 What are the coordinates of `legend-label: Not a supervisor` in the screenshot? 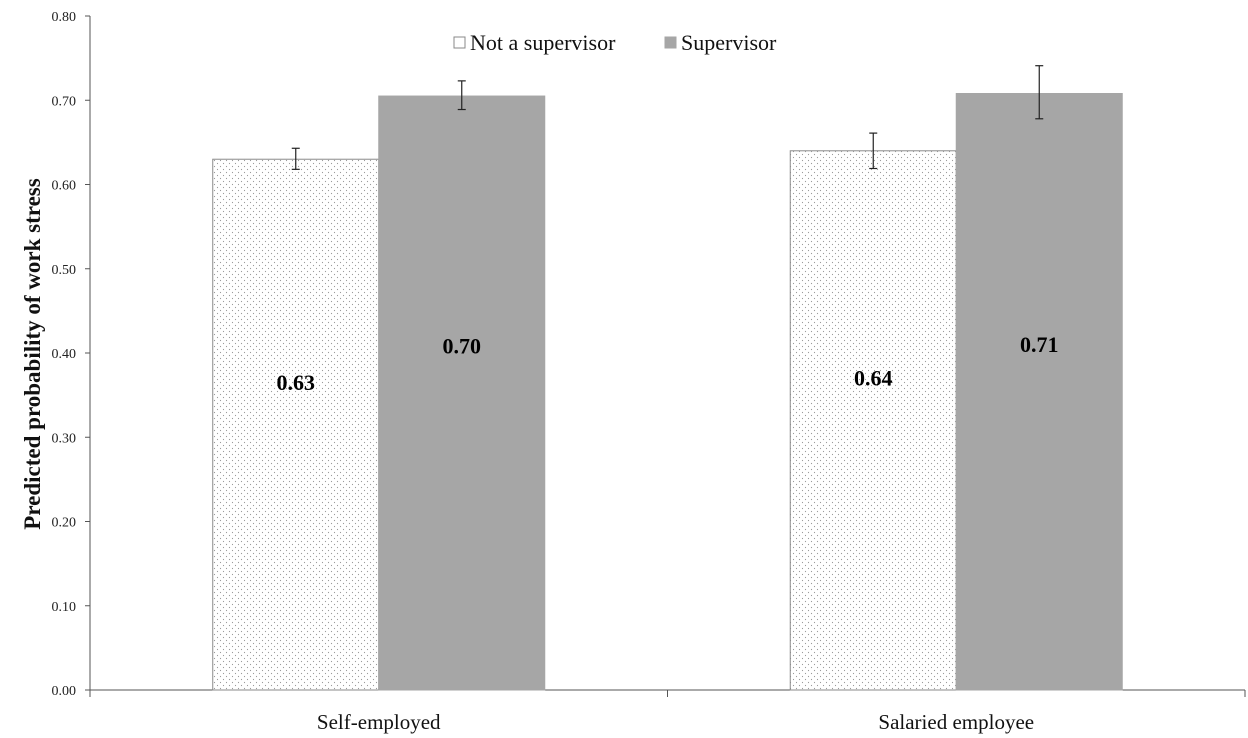 It's located at (543, 42).